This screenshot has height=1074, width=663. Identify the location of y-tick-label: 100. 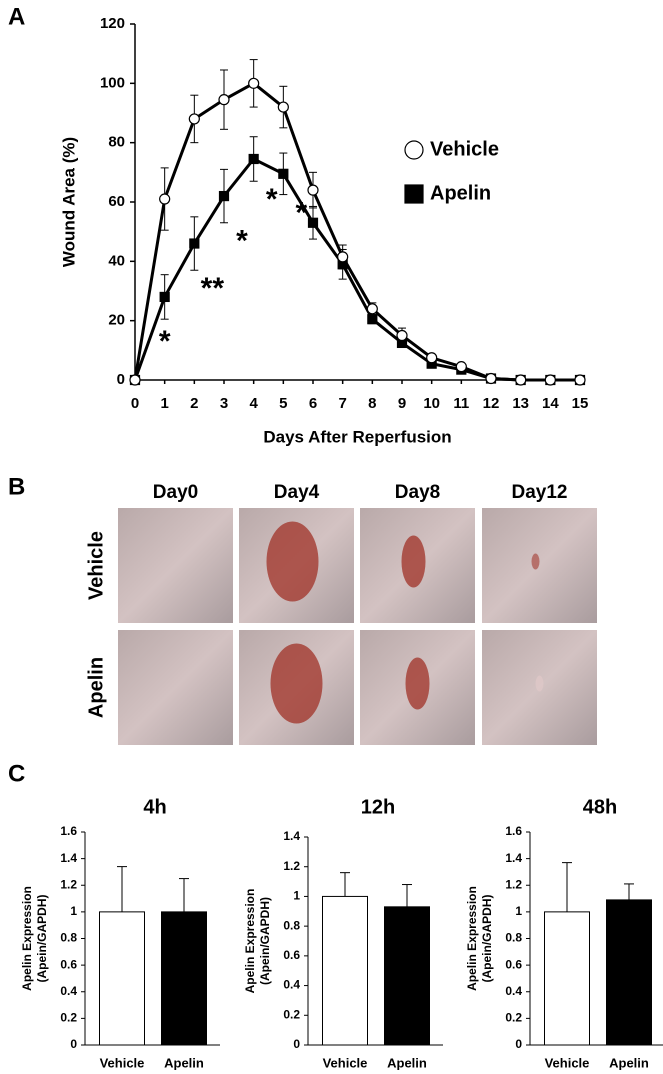
(112, 82).